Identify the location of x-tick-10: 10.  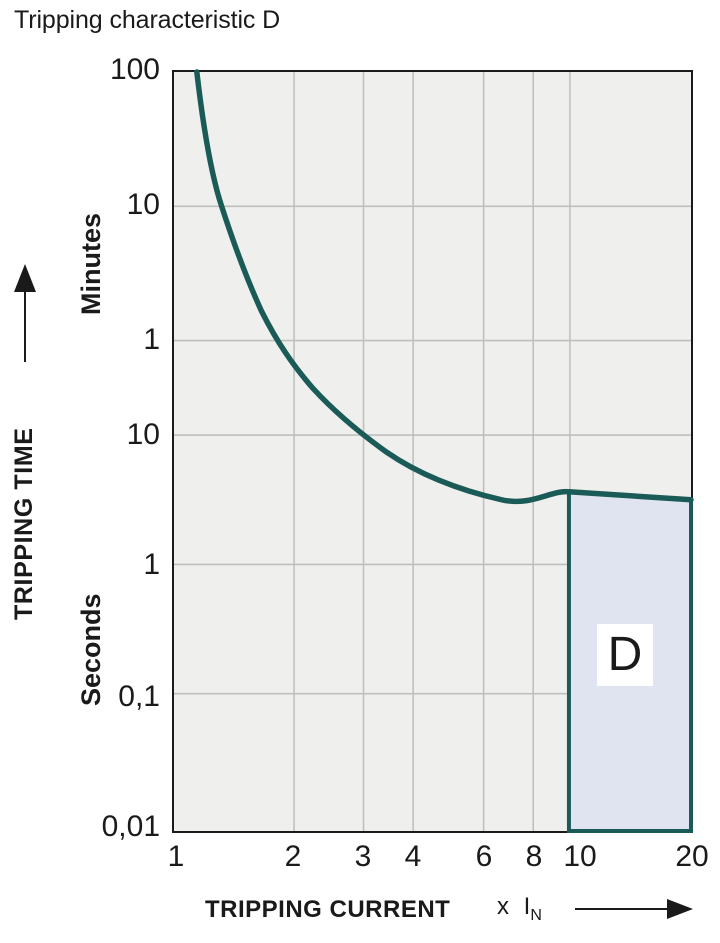
(580, 856).